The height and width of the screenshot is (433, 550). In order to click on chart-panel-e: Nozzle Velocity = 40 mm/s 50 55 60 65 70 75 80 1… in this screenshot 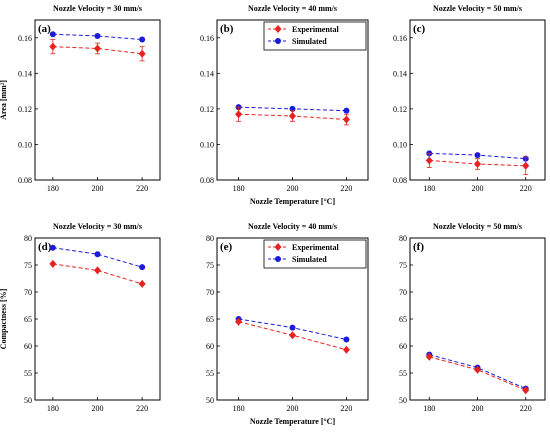, I will do `click(287, 324)`.